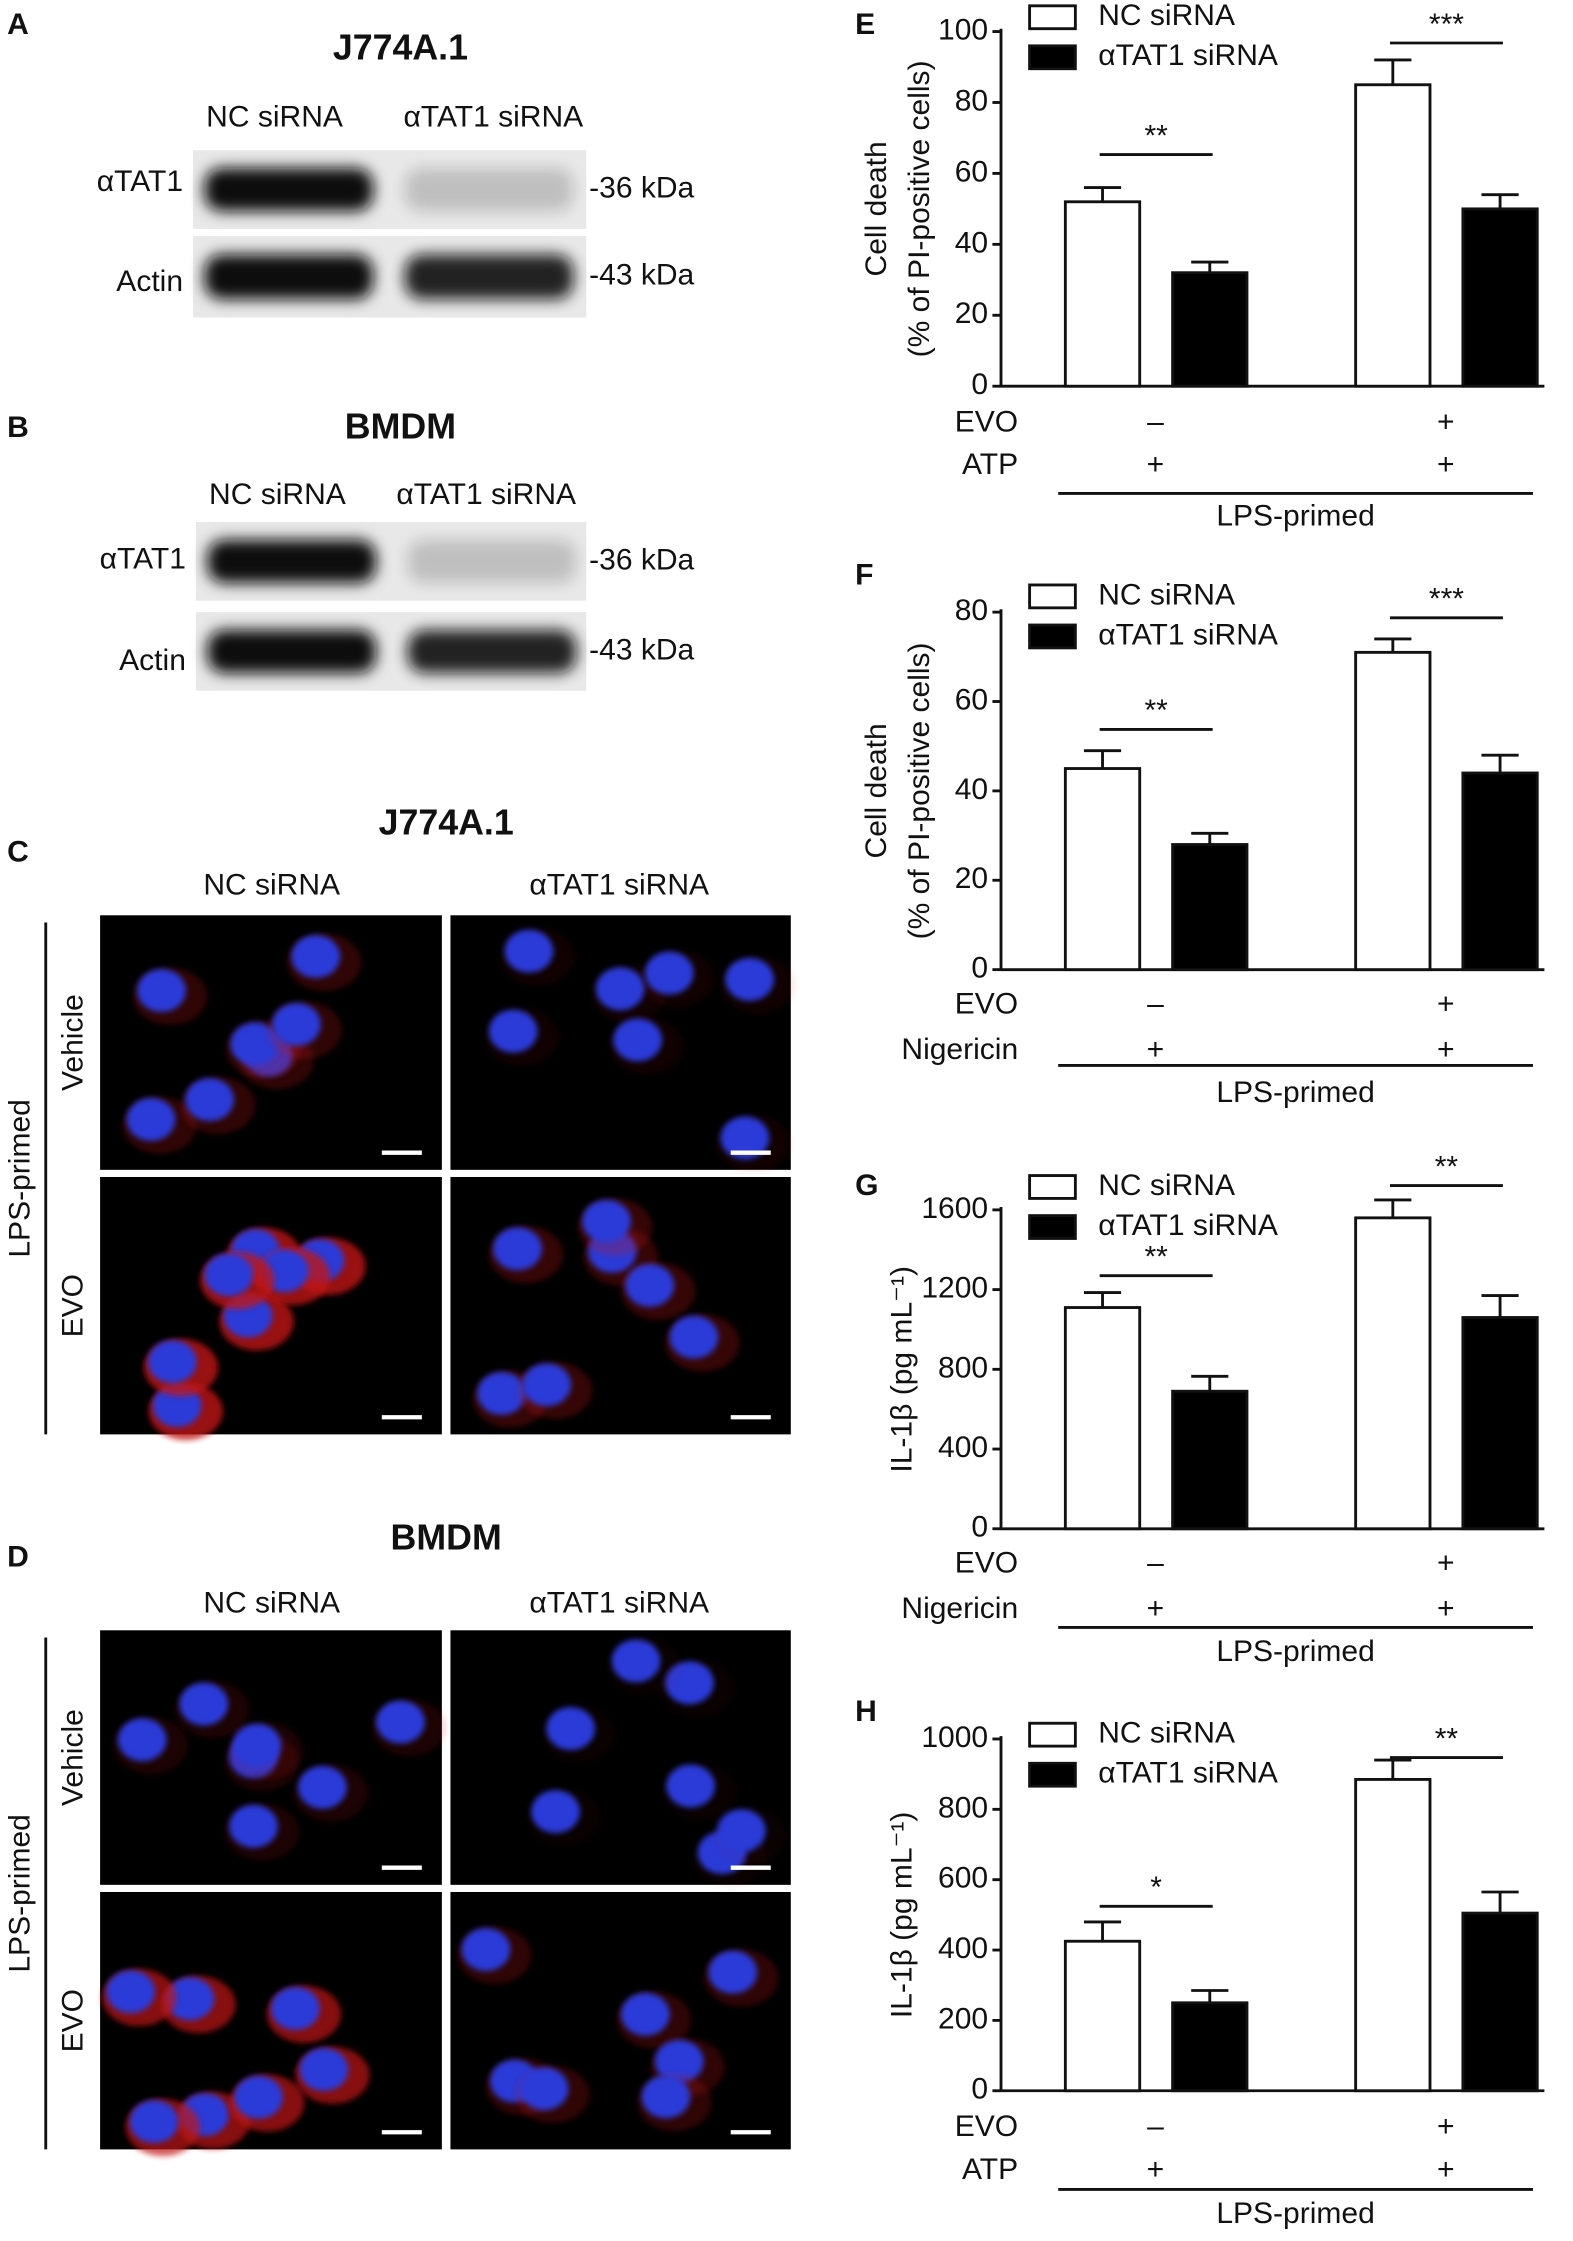 The image size is (1573, 2241). What do you see at coordinates (72, 1305) in the screenshot?
I see `row-label: EVO` at bounding box center [72, 1305].